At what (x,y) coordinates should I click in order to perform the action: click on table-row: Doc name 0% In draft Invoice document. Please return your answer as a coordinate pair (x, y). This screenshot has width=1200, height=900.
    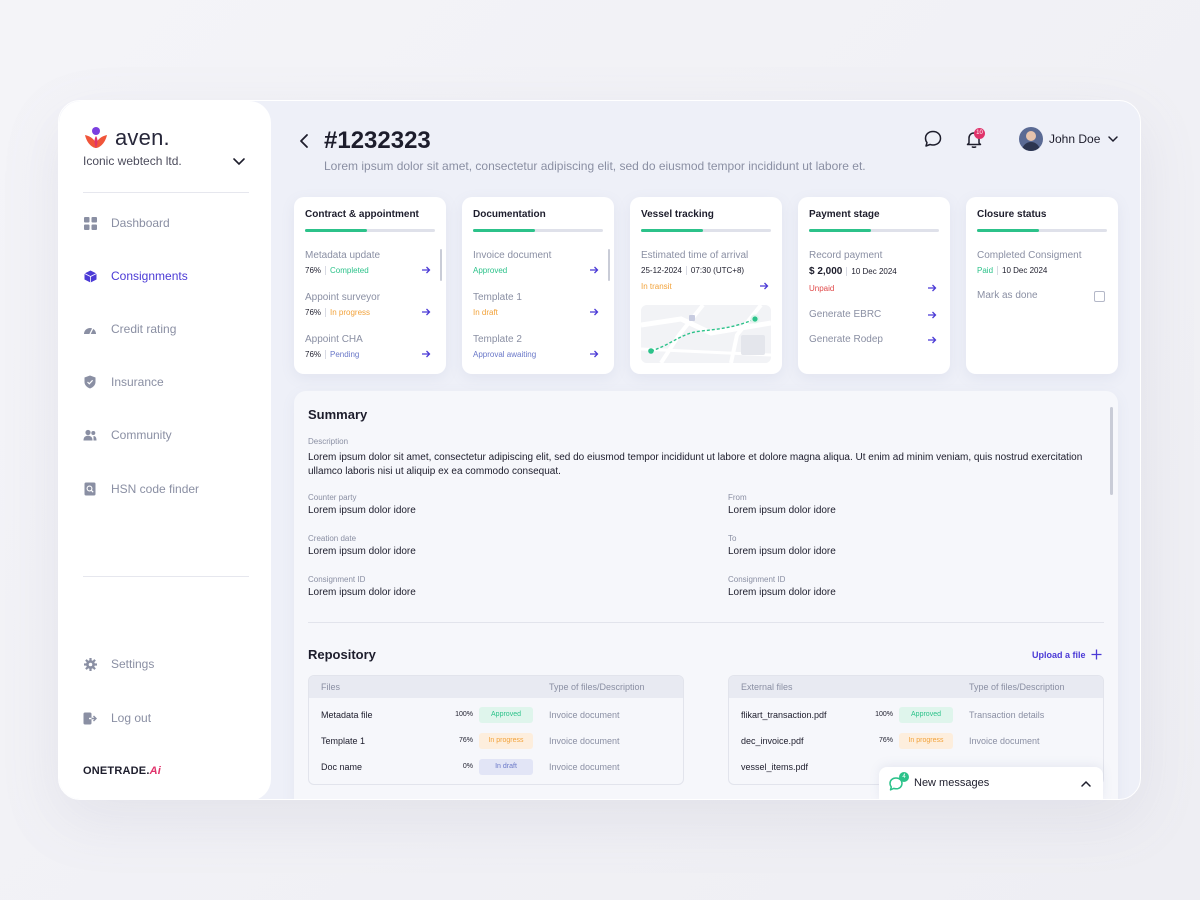
    Looking at the image, I should click on (496, 768).